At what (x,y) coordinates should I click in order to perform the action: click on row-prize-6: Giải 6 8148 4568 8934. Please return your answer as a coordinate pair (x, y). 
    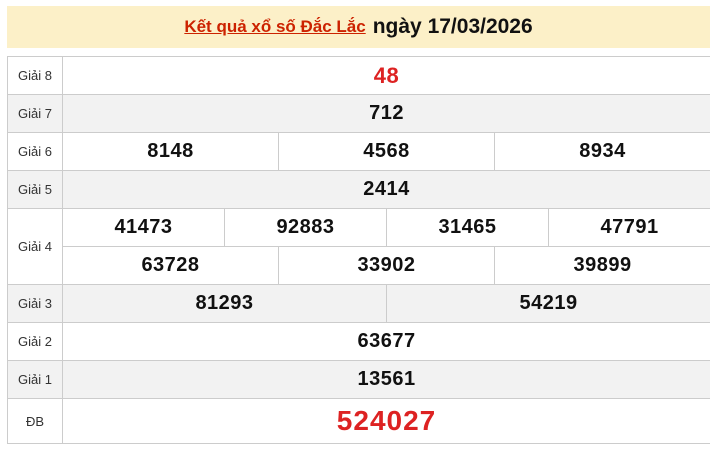
    Looking at the image, I should click on (358, 151).